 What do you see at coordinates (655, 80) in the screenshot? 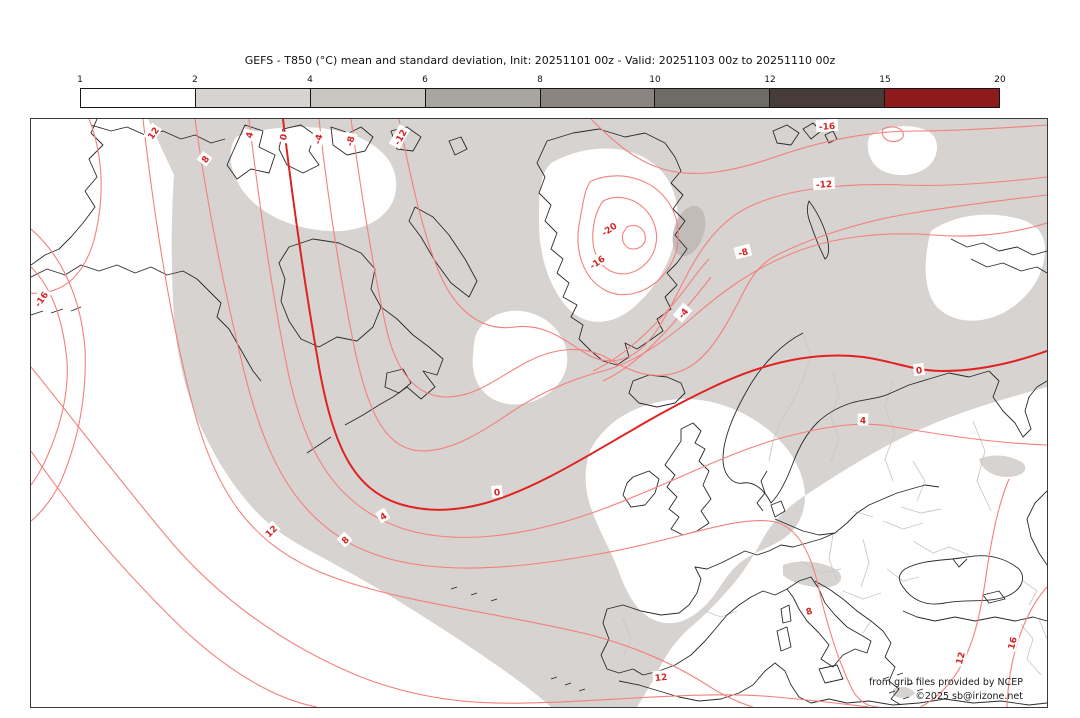
I see `colorbar-tick: 10` at bounding box center [655, 80].